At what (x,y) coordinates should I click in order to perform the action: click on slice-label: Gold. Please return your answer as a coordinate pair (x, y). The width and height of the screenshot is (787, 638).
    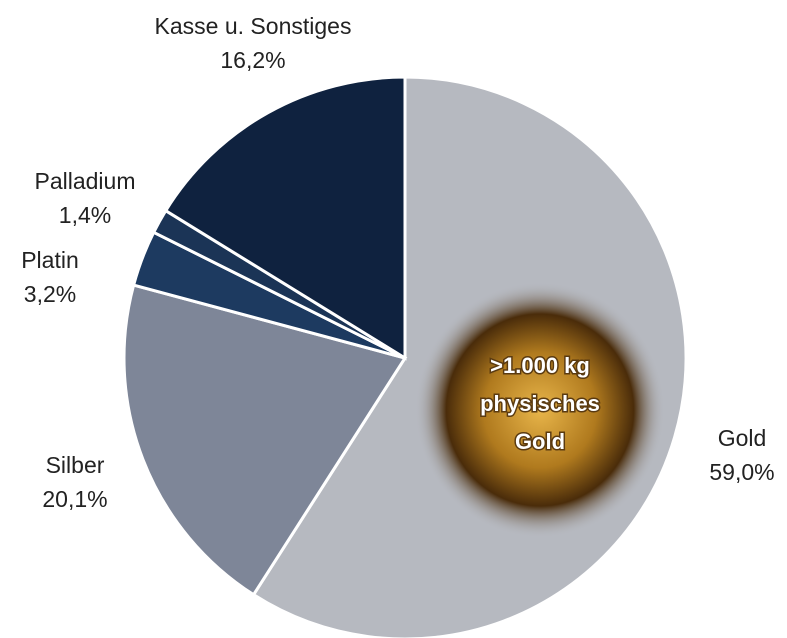
    Looking at the image, I should click on (742, 438).